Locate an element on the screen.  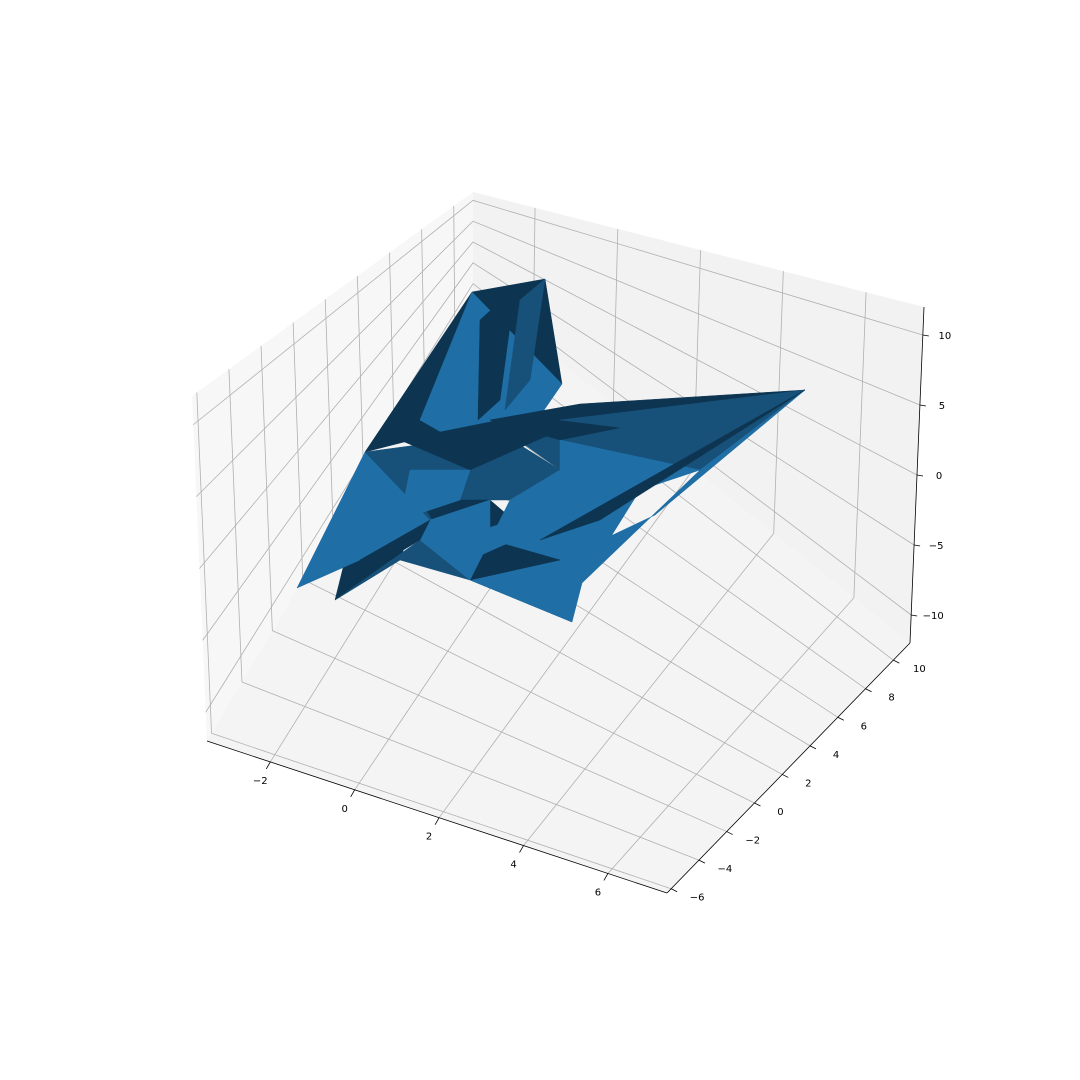
y-tick-label: 4 is located at coordinates (836, 755).